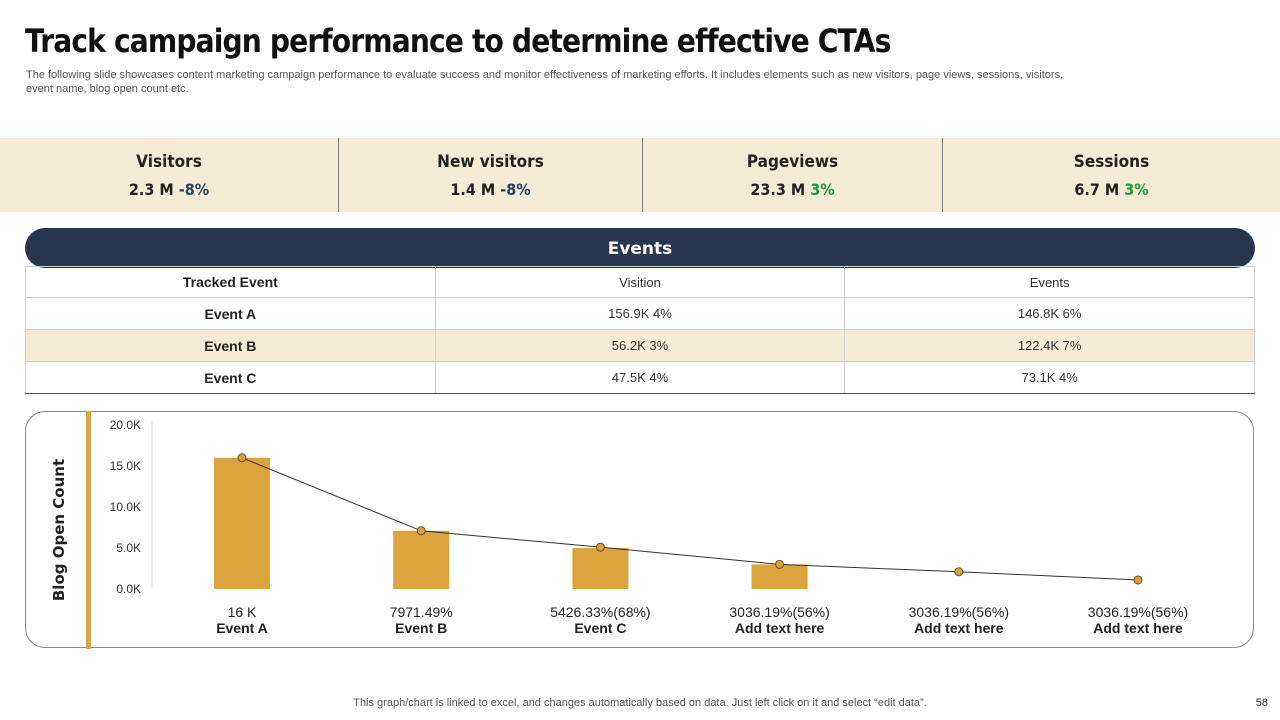 This screenshot has width=1280, height=720. Describe the element at coordinates (421, 628) in the screenshot. I see `x-tick-label: Event B` at that location.